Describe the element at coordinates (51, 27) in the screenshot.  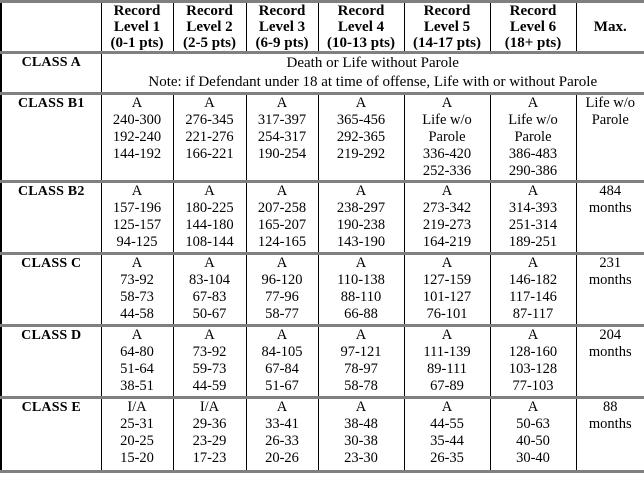
I see `corner-cell` at that location.